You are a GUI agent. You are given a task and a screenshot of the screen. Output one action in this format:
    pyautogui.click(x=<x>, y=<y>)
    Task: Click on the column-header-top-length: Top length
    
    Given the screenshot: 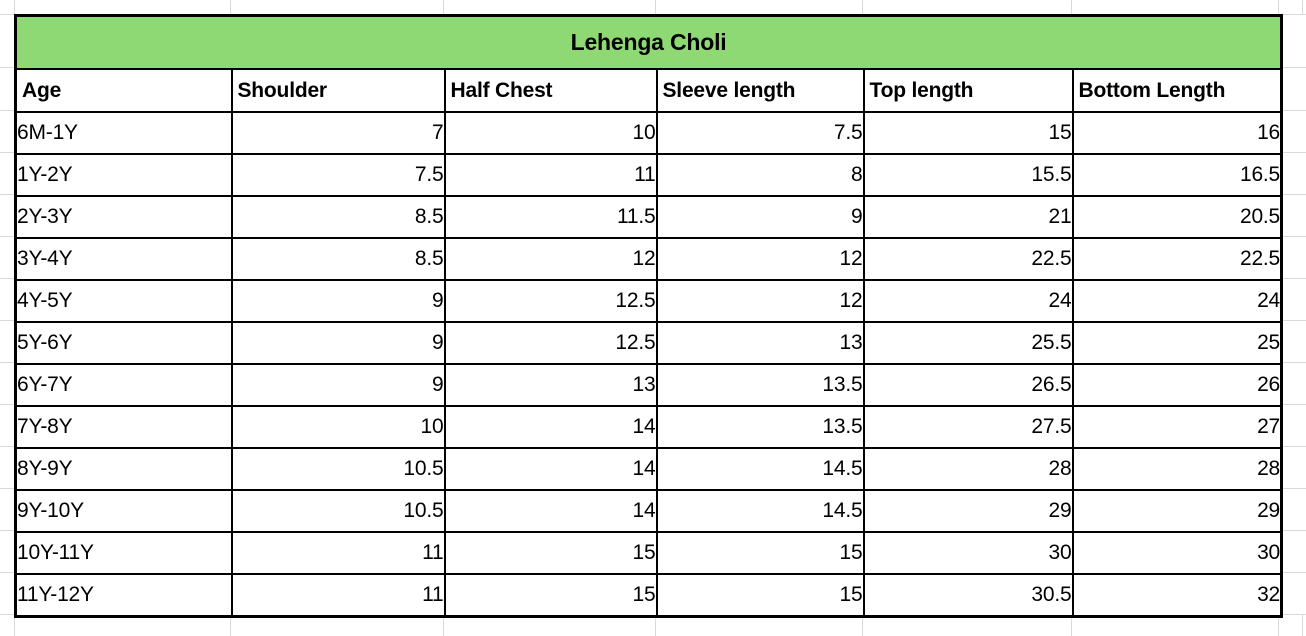 What is the action you would take?
    pyautogui.click(x=968, y=90)
    